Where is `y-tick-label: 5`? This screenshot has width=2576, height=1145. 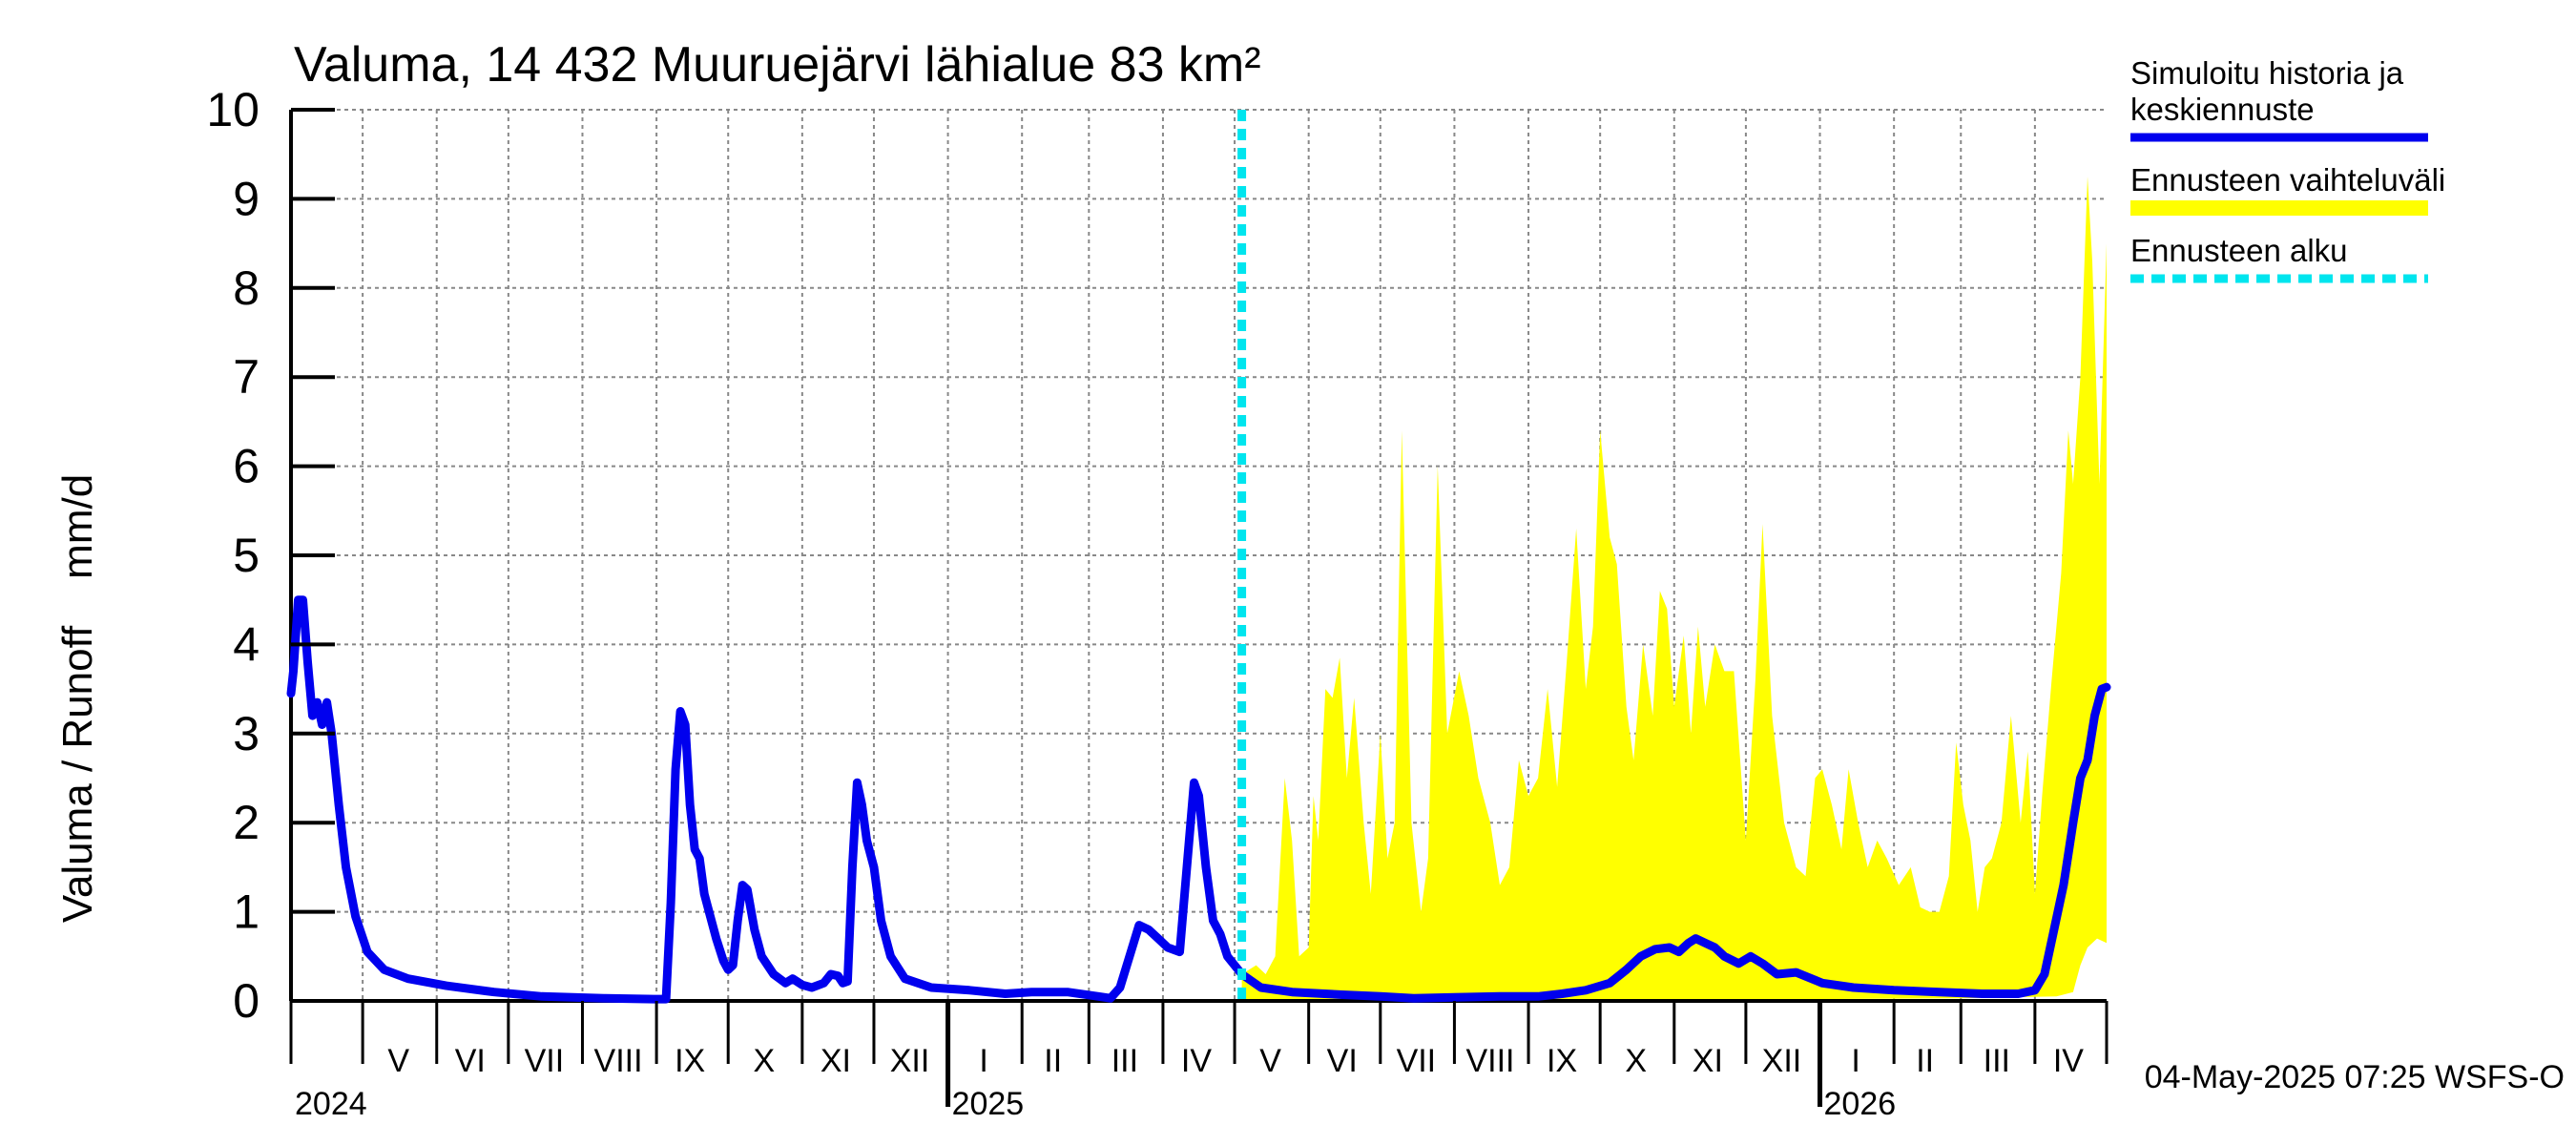 y-tick-label: 5 is located at coordinates (246, 555).